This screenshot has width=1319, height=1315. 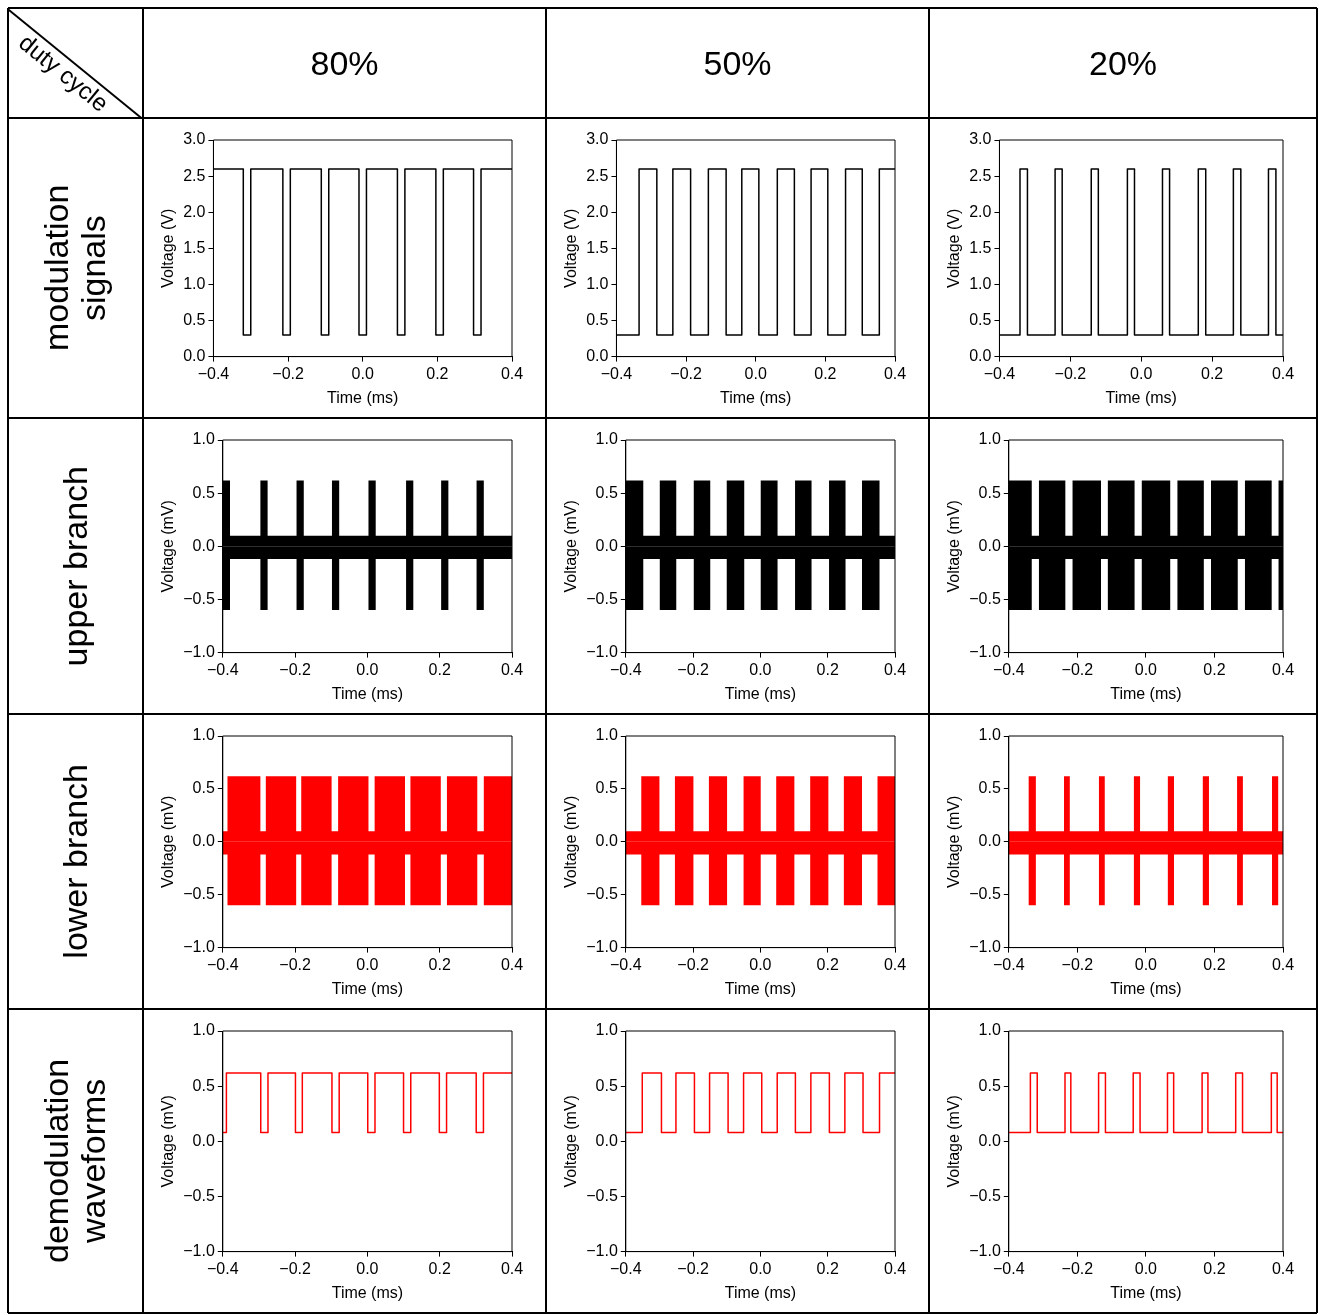 What do you see at coordinates (75, 268) in the screenshot?
I see `text: modulation signals` at bounding box center [75, 268].